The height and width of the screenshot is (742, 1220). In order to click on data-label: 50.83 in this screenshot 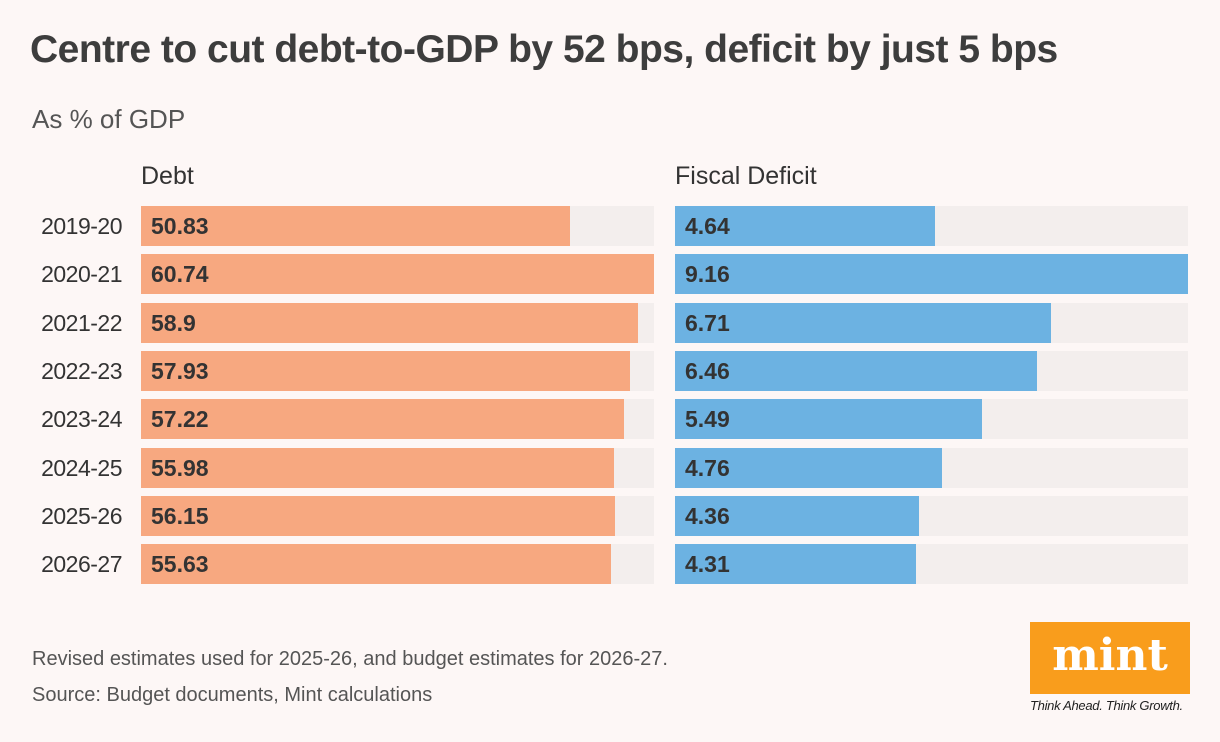, I will do `click(180, 226)`.